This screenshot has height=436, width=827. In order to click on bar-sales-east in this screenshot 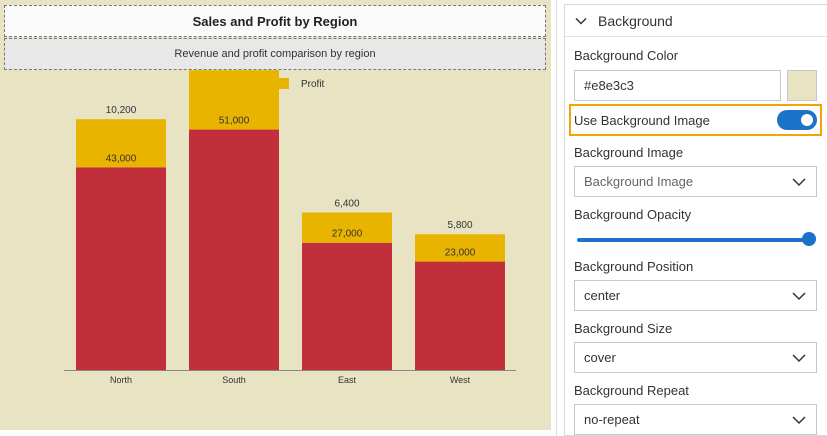, I will do `click(347, 306)`.